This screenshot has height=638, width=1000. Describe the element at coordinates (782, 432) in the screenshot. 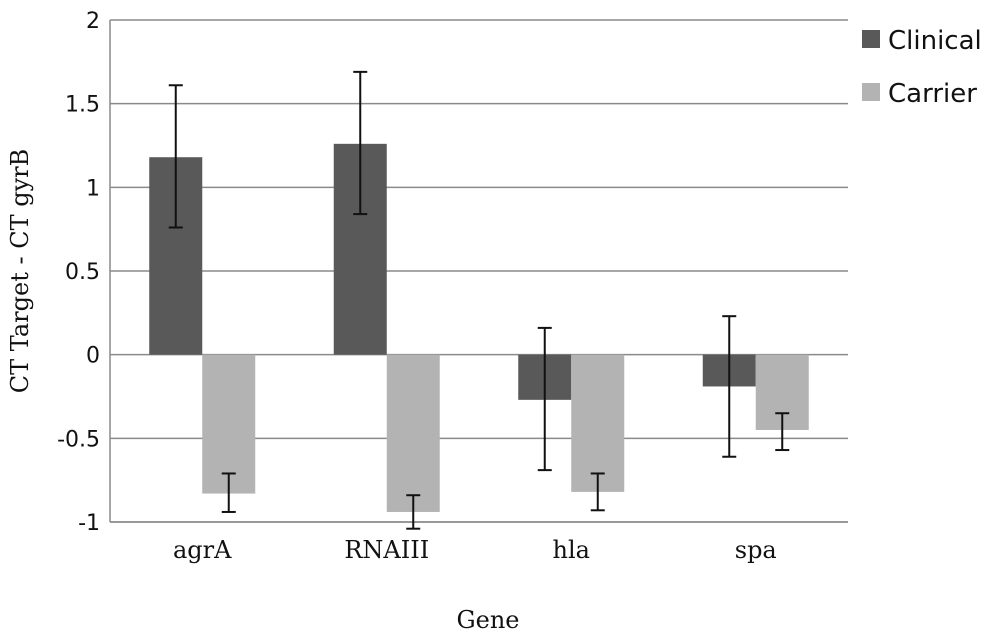

I see `error-bar-carrier-spa` at that location.